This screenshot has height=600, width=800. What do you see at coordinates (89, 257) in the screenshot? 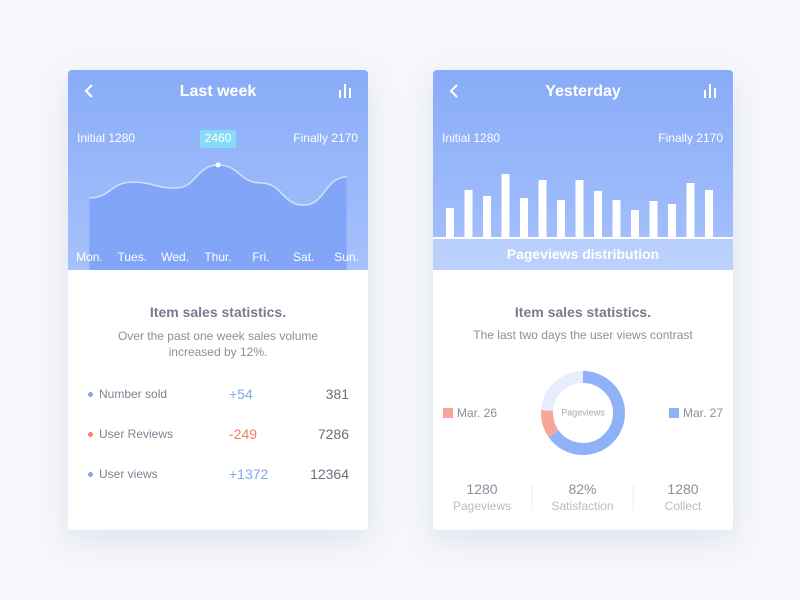
I see `x-tick-label: Mon.` at bounding box center [89, 257].